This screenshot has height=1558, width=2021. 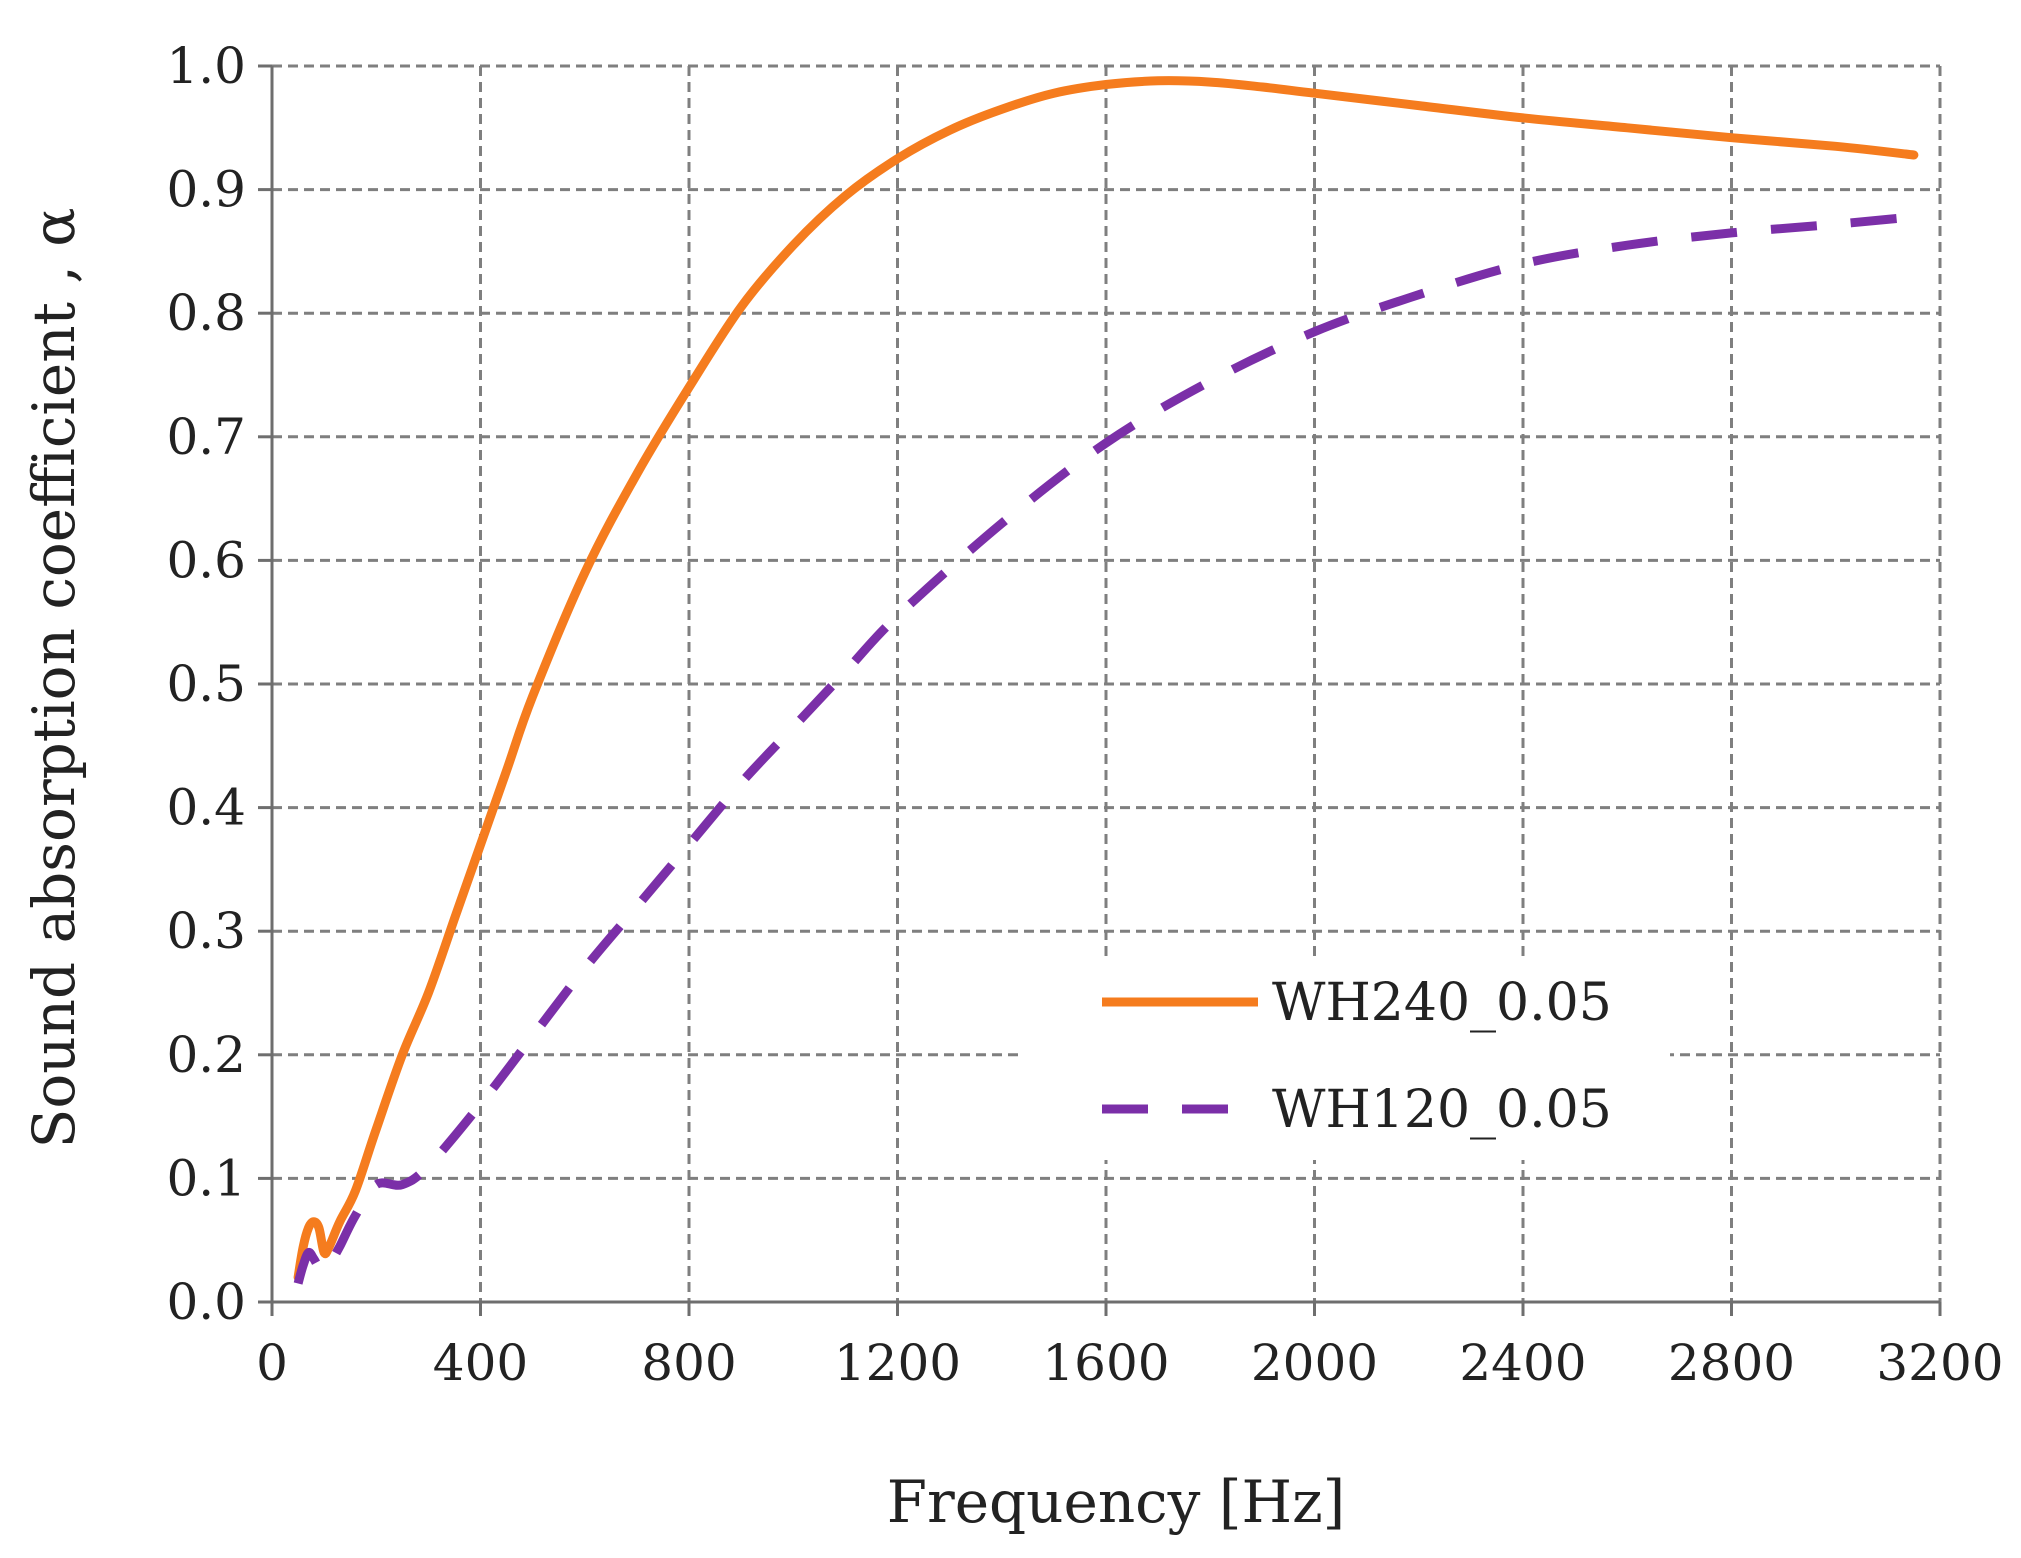 I want to click on y-axis-title: Sound absorption coefficient , α, so click(x=54, y=678).